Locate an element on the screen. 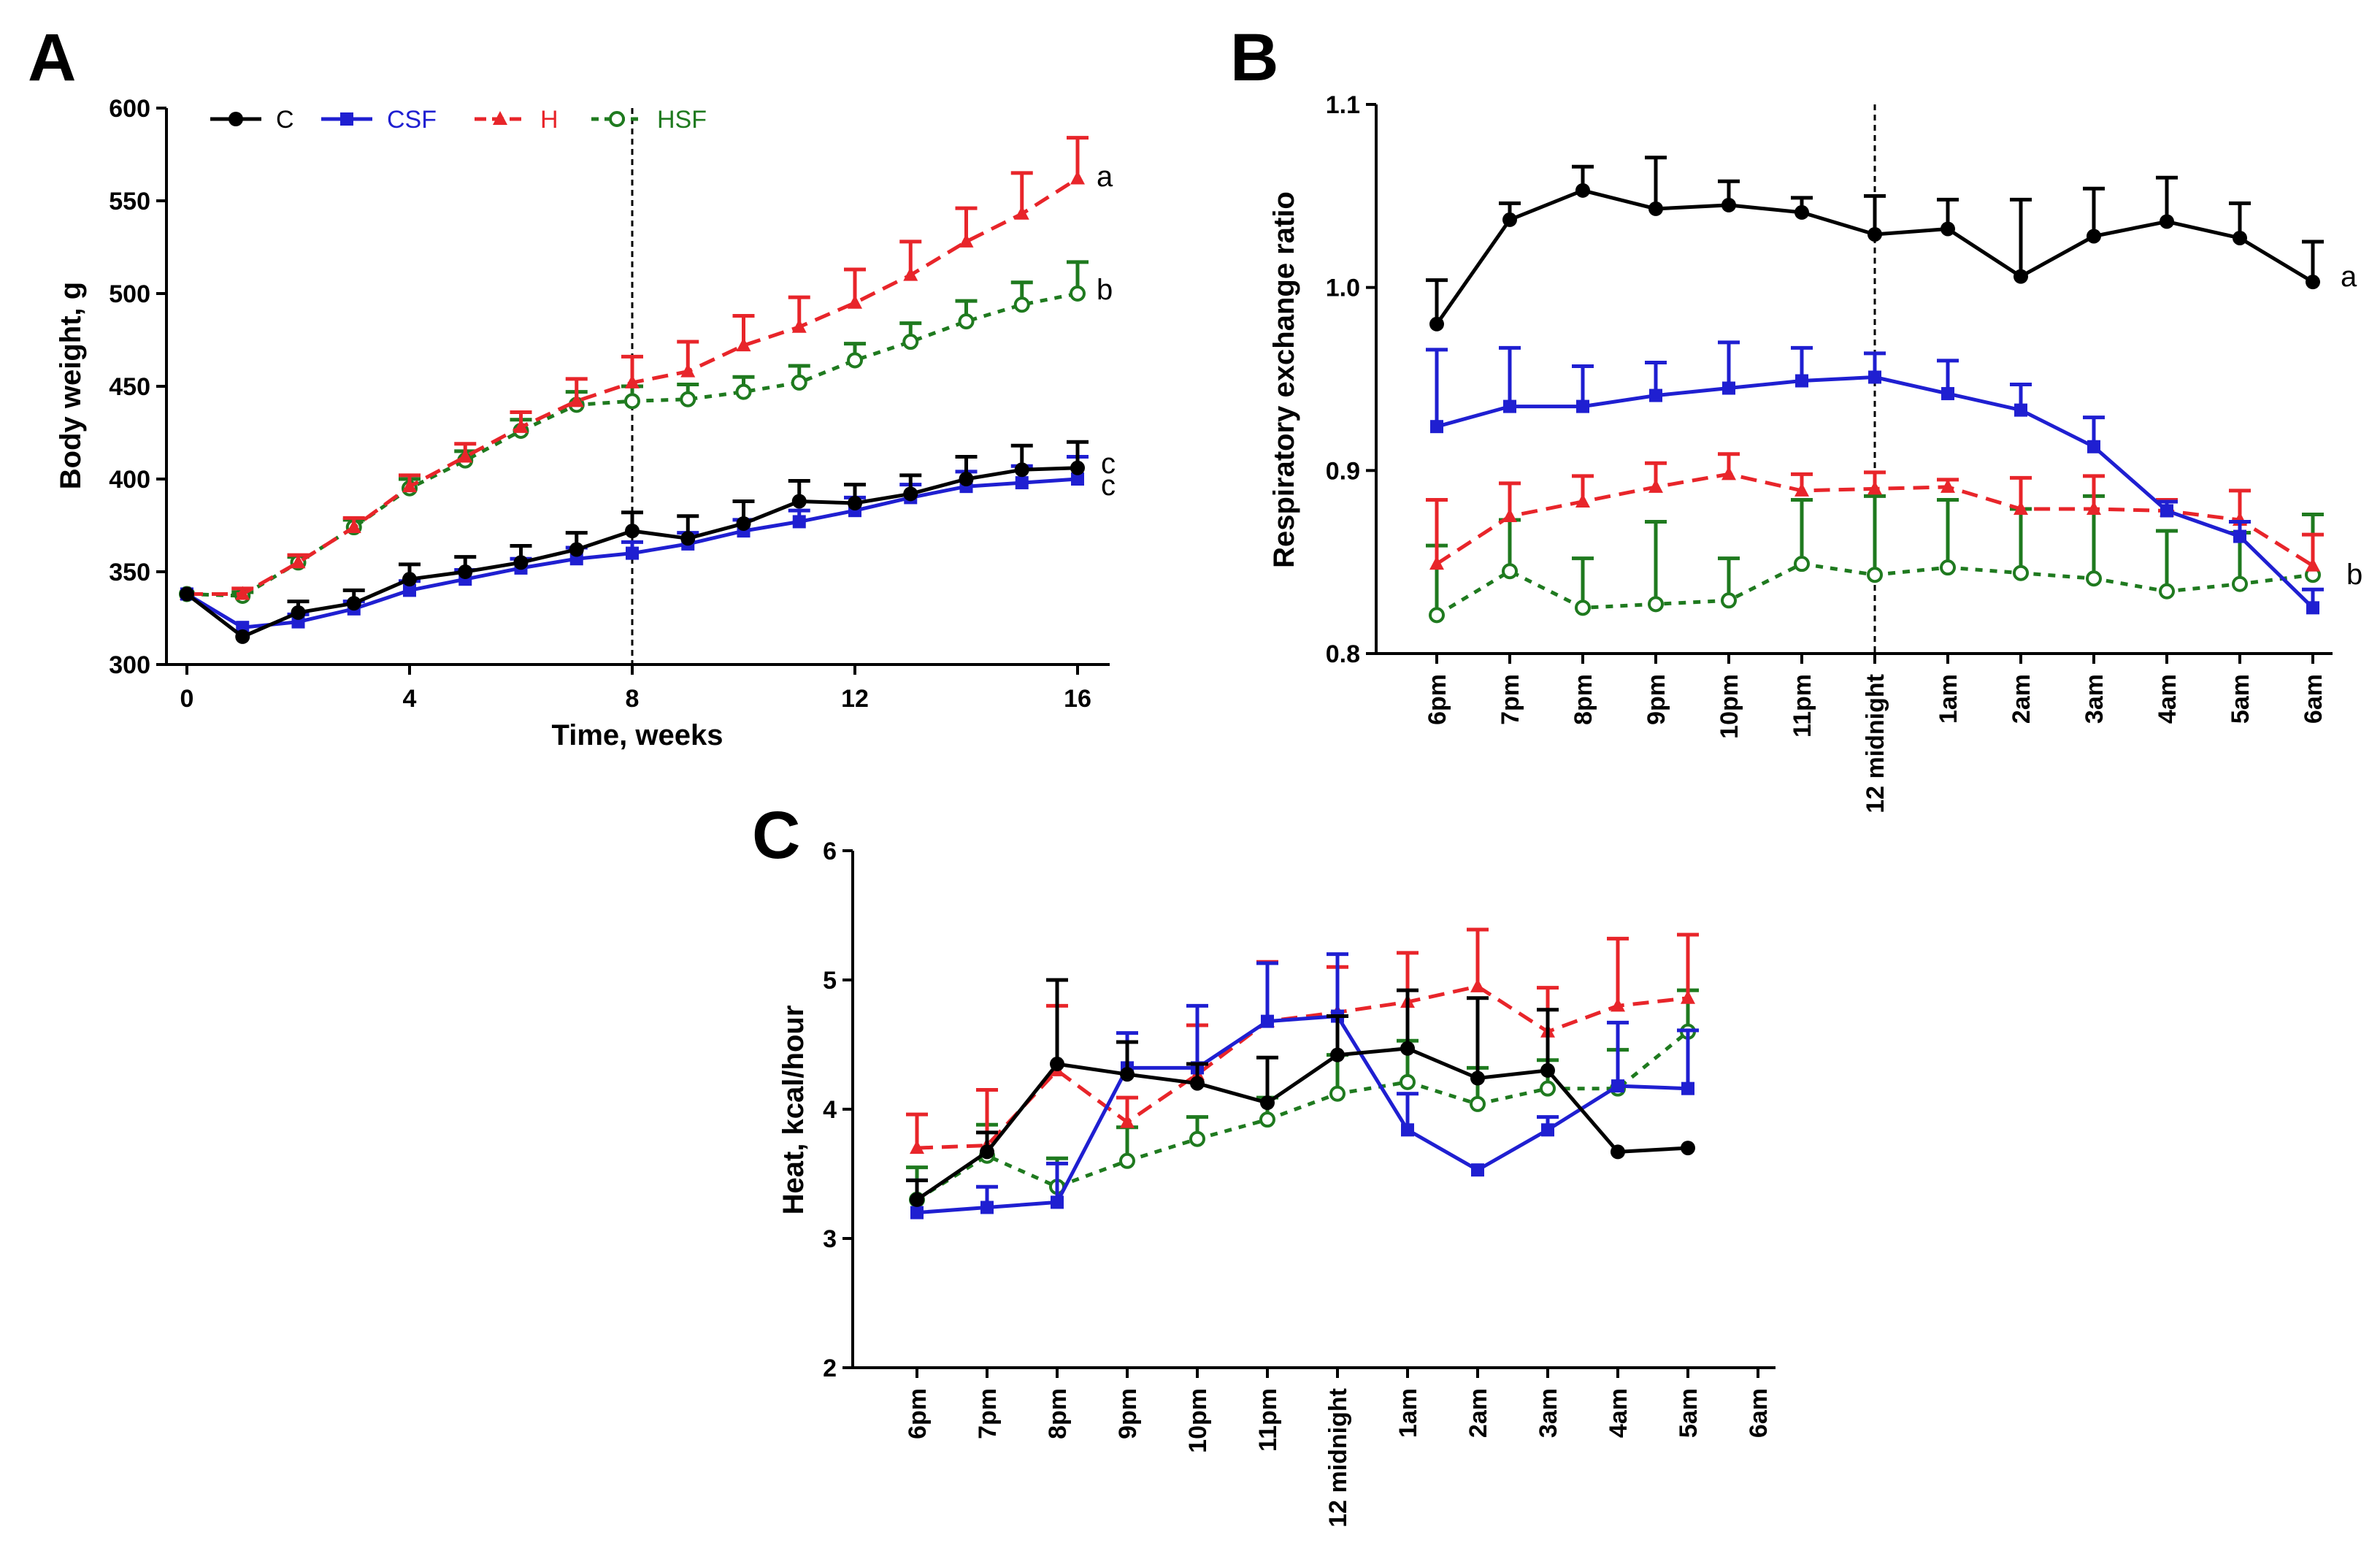 The height and width of the screenshot is (1551, 2380). legend-label-hsf: HSF is located at coordinates (682, 120).